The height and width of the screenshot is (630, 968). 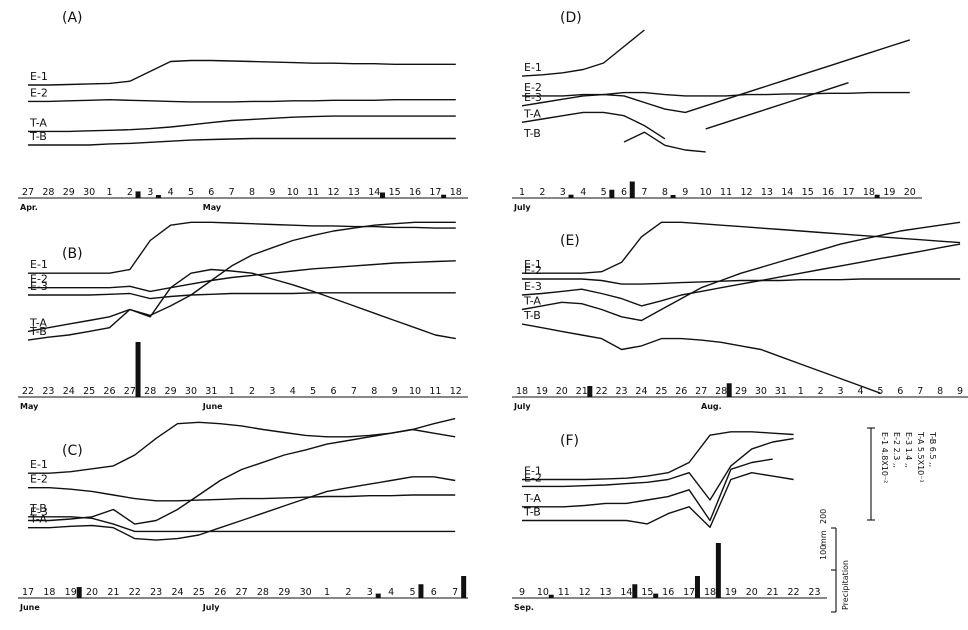 I want to click on x-tick-label: 26, so click(x=220, y=592).